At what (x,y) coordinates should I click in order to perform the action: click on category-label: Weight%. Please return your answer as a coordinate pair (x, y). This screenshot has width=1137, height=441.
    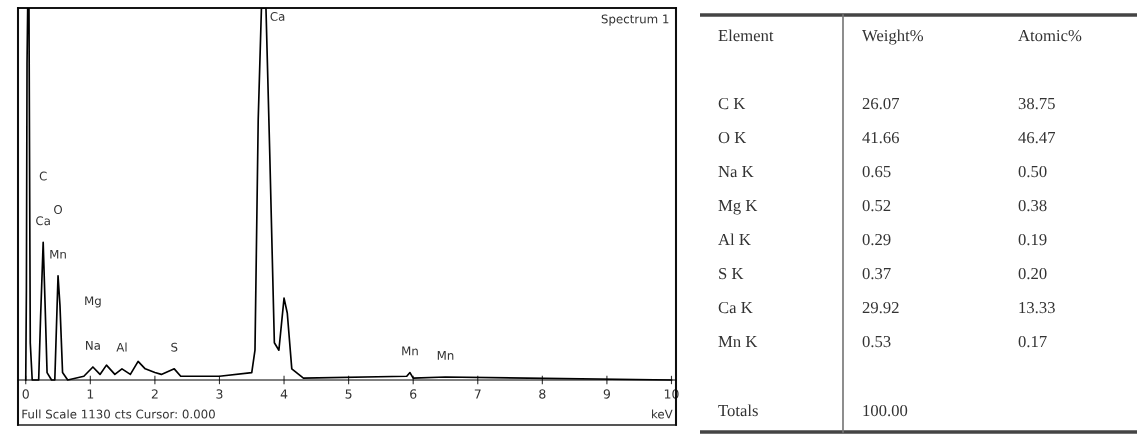
    Looking at the image, I should click on (893, 37).